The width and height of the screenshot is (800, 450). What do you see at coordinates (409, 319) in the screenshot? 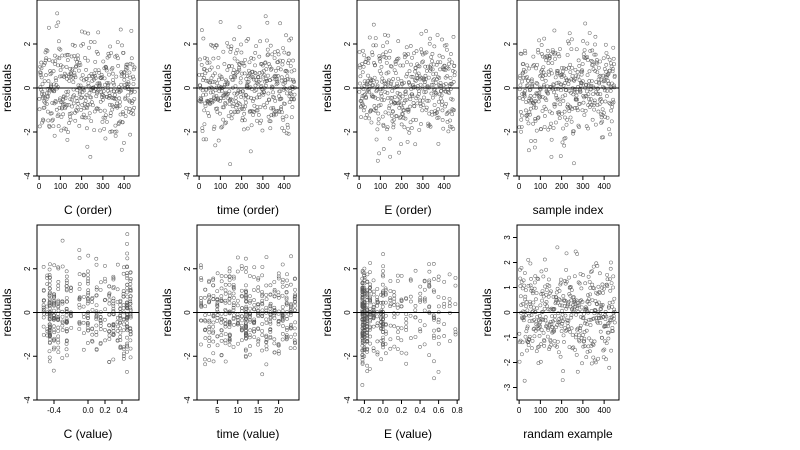
I see `data-points` at bounding box center [409, 319].